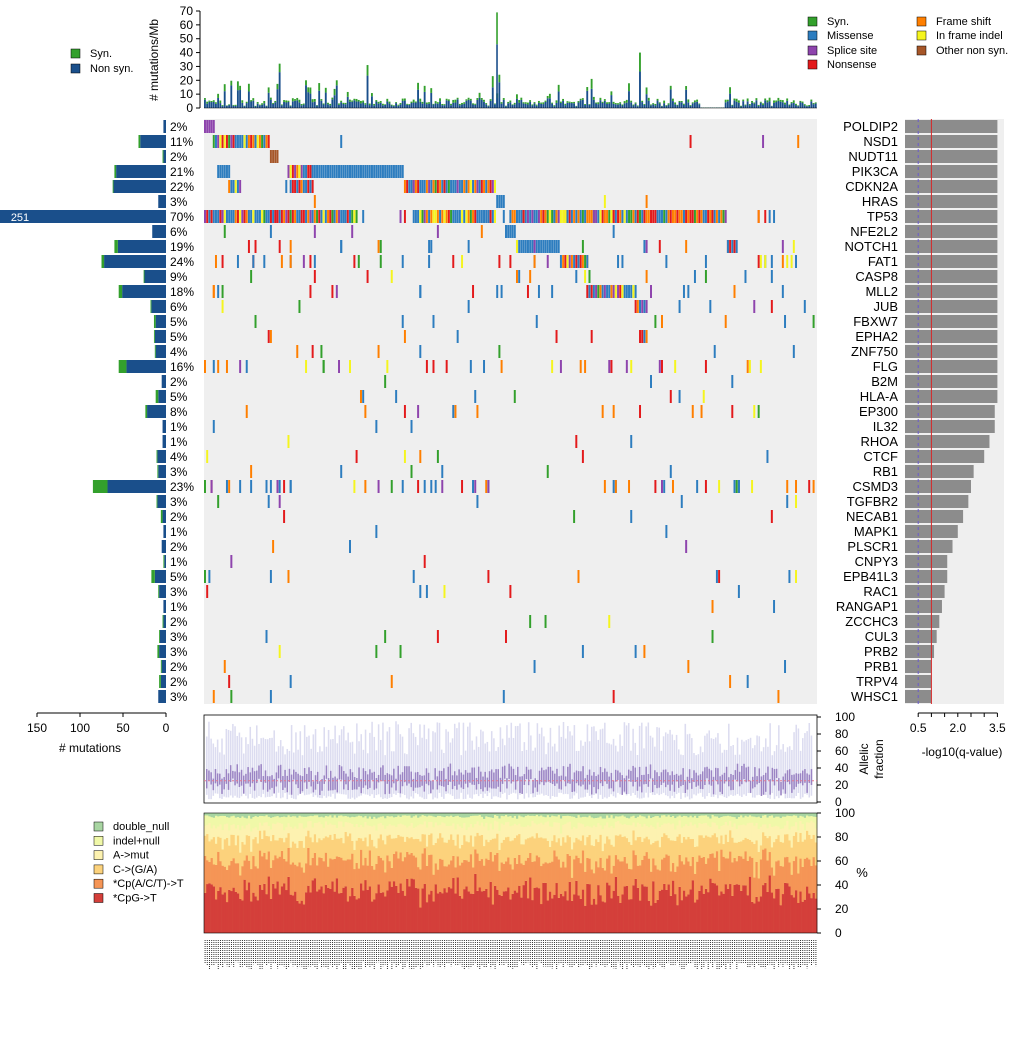 The image size is (1020, 1049). What do you see at coordinates (182, 217) in the screenshot?
I see `gene-percent-label: 70%` at bounding box center [182, 217].